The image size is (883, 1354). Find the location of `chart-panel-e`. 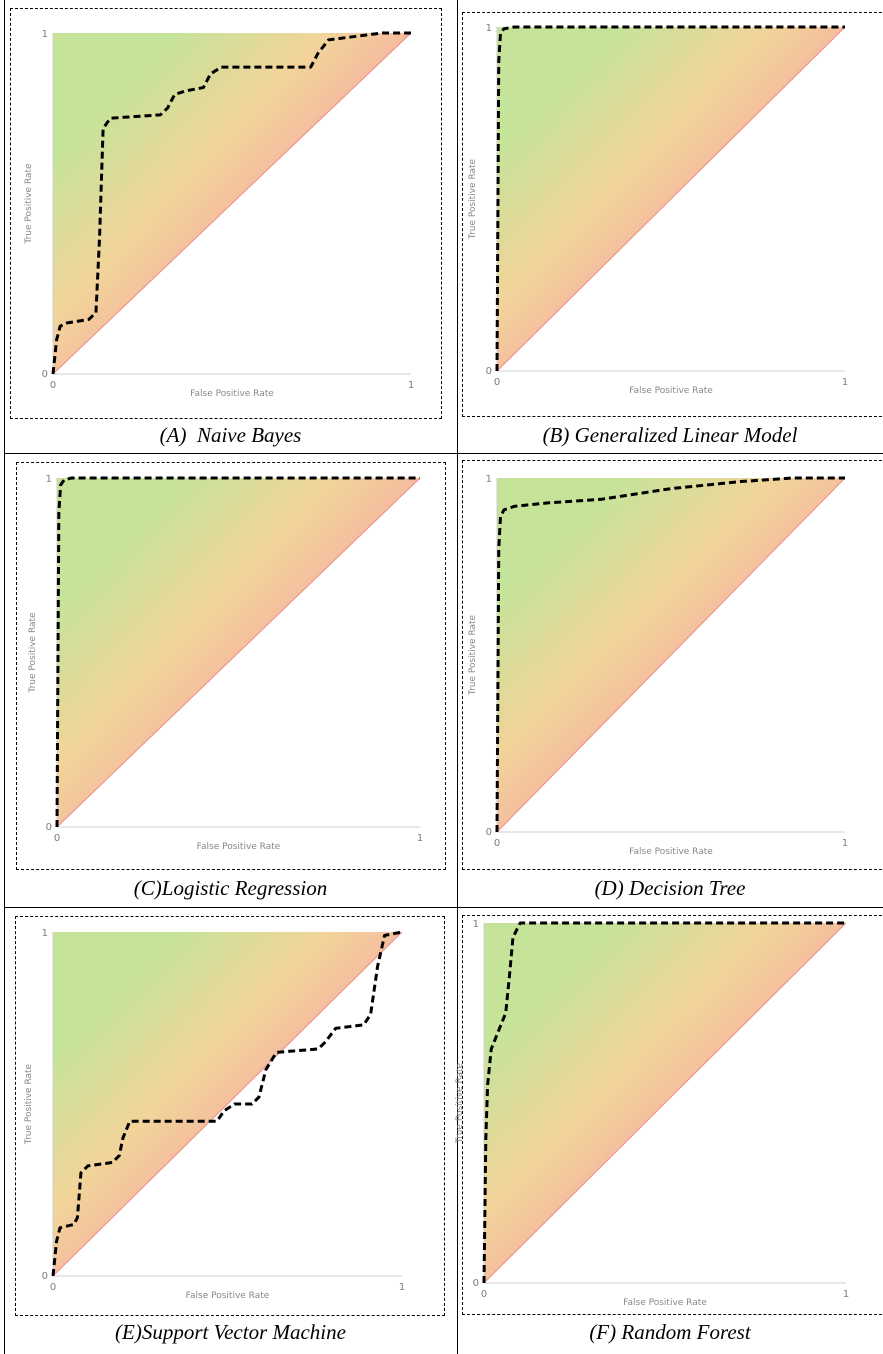

chart-panel-e is located at coordinates (230, 1116).